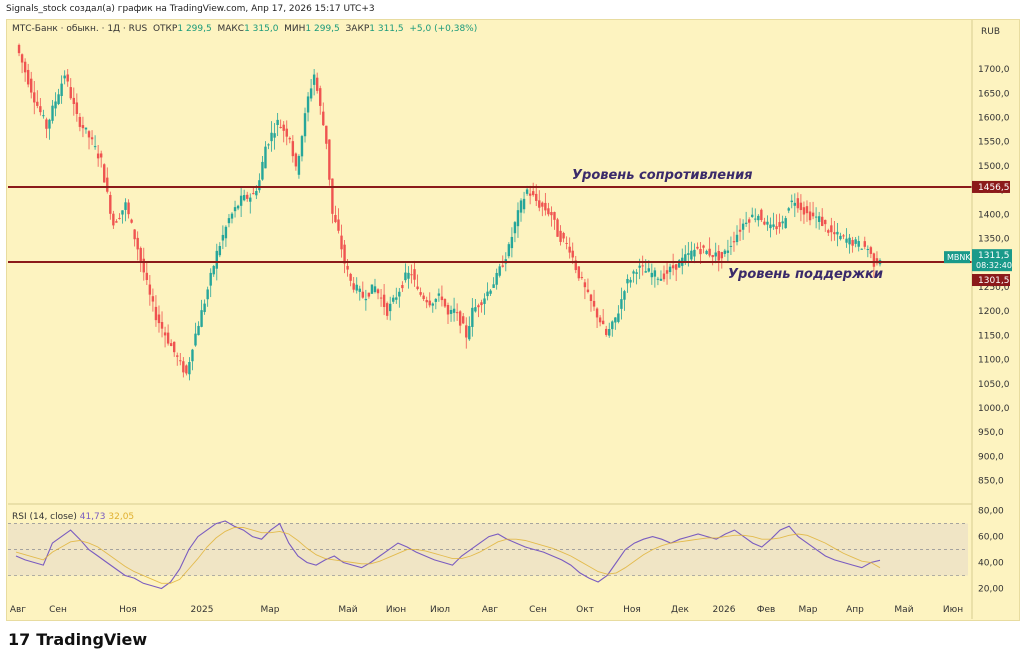 The width and height of the screenshot is (1024, 661). What do you see at coordinates (994, 265) in the screenshot?
I see `countdown-timer: 08:32:40` at bounding box center [994, 265].